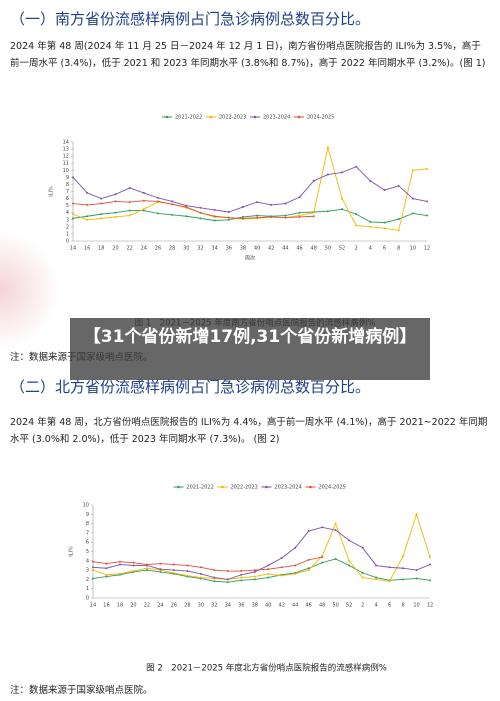 Image resolution: width=500 pixels, height=701 pixels. What do you see at coordinates (66, 157) in the screenshot?
I see `y-tick-label: 12` at bounding box center [66, 157].